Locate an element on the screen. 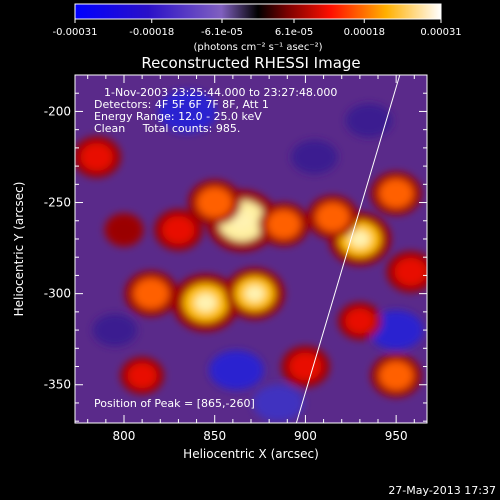  colorbar-unit-label: (photons cm⁻² s⁻¹ asec⁻²) is located at coordinates (257, 47).